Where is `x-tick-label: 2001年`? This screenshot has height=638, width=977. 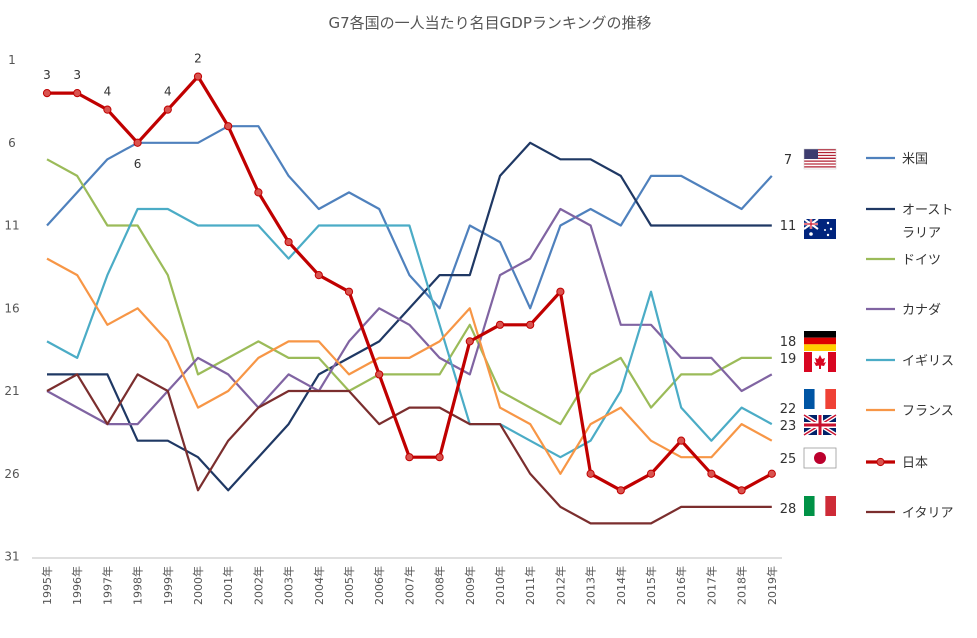 x-tick-label: 2001年 is located at coordinates (228, 585).